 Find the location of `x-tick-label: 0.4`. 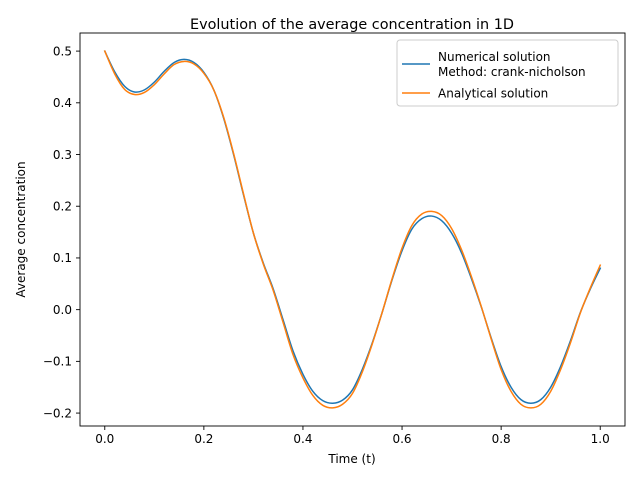

x-tick-label: 0.4 is located at coordinates (302, 439).